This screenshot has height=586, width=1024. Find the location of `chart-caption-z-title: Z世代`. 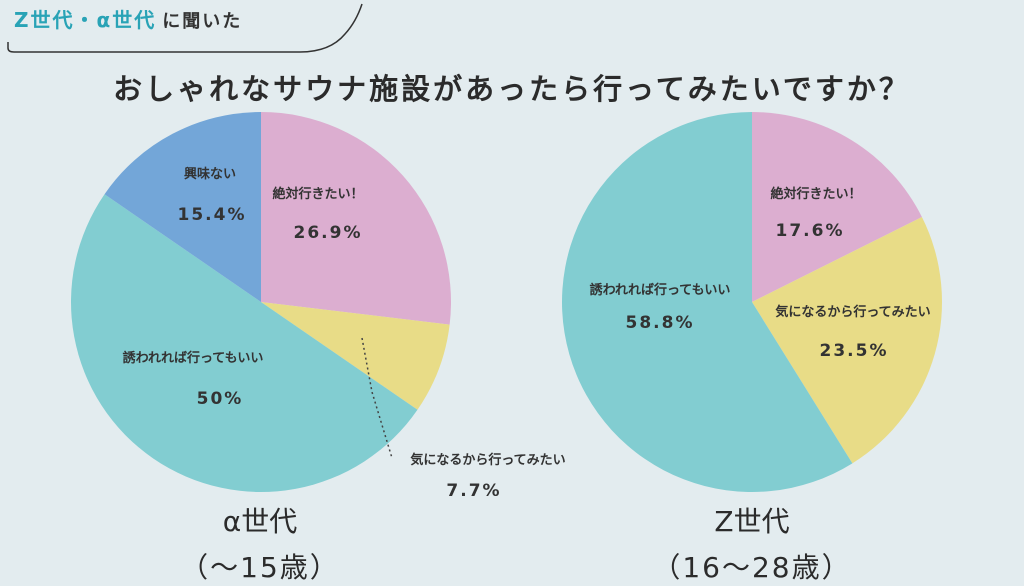

chart-caption-z-title: Z世代 is located at coordinates (752, 521).